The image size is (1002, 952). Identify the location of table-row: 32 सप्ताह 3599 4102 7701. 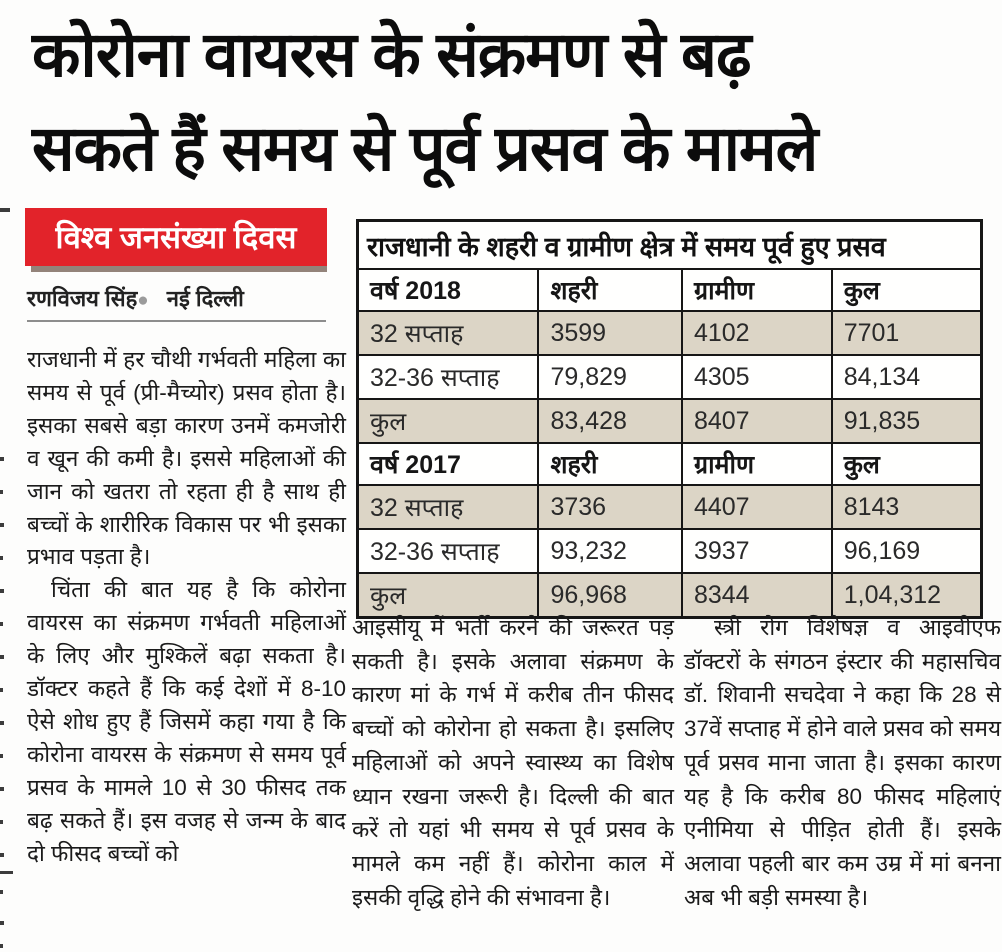
(669, 333).